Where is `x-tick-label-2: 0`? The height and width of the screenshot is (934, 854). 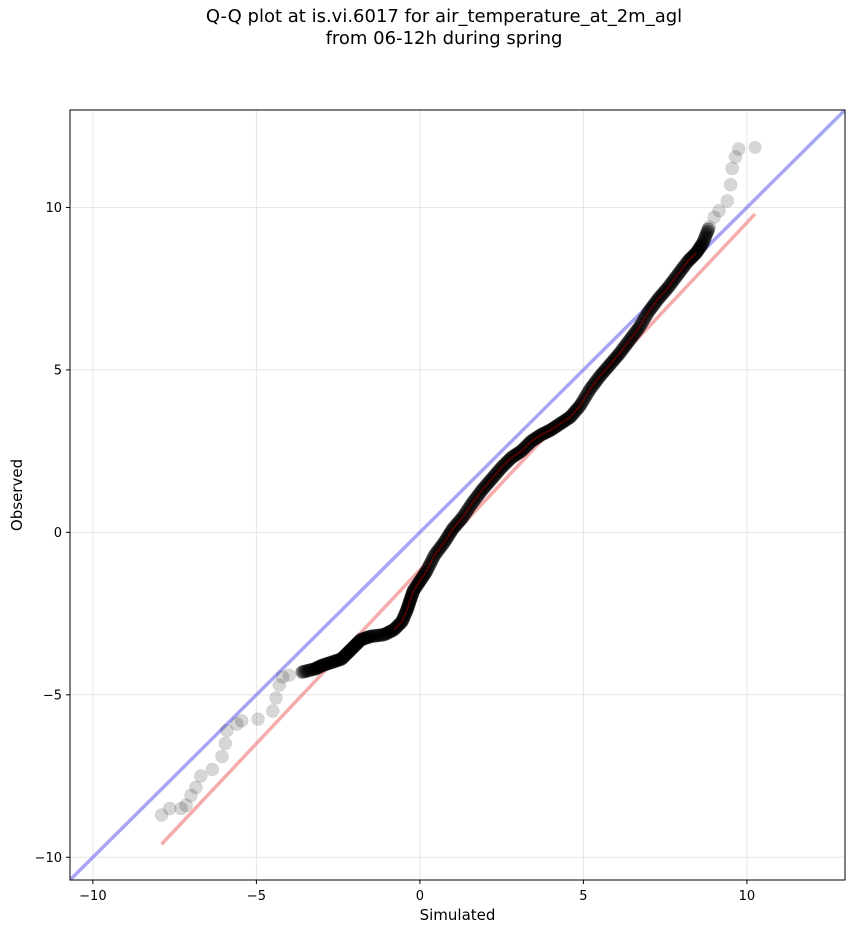
x-tick-label-2: 0 is located at coordinates (420, 896).